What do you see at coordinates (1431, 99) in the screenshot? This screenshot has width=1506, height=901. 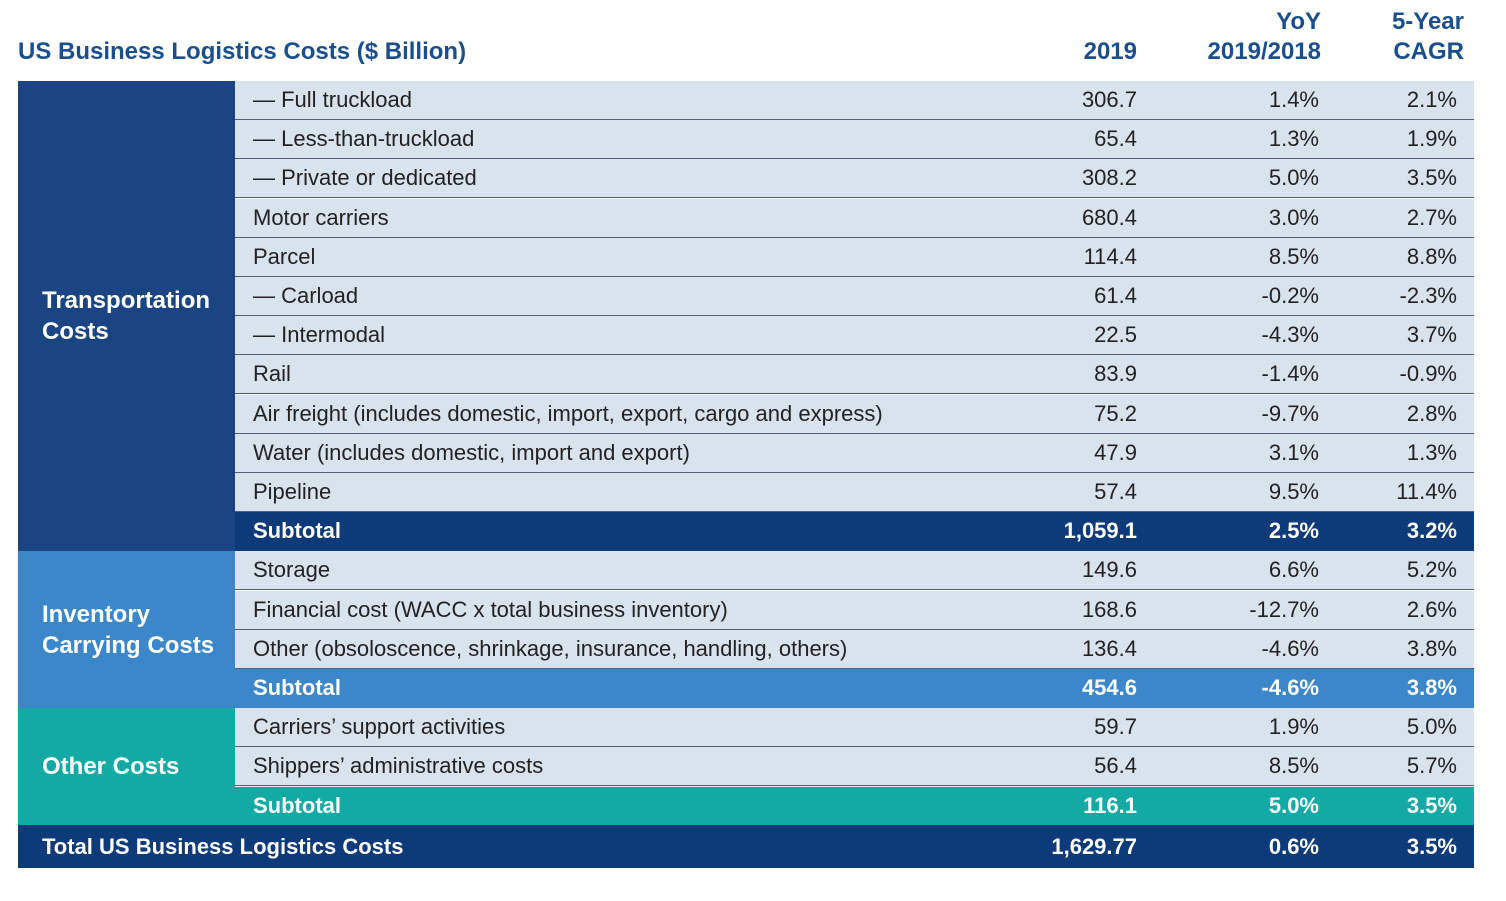 I see `cell-cagr: 2.1%` at bounding box center [1431, 99].